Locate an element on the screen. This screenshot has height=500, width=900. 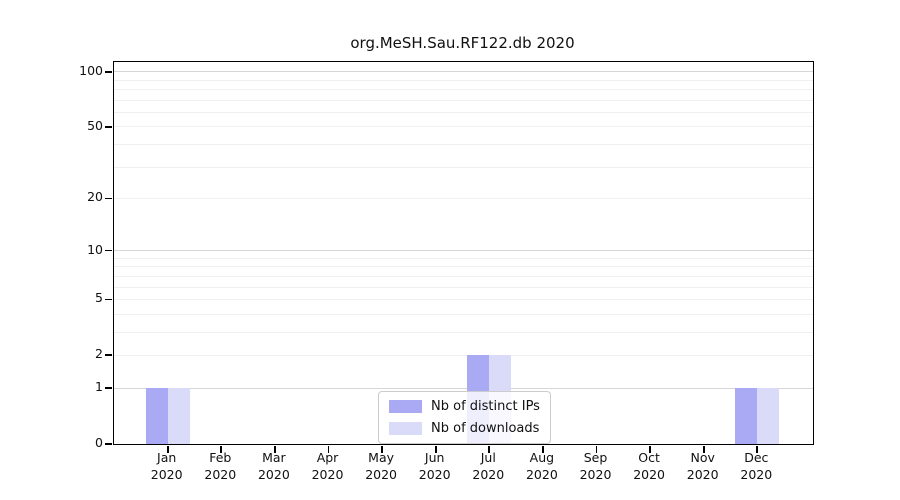
x-tick-jan is located at coordinates (167, 449).